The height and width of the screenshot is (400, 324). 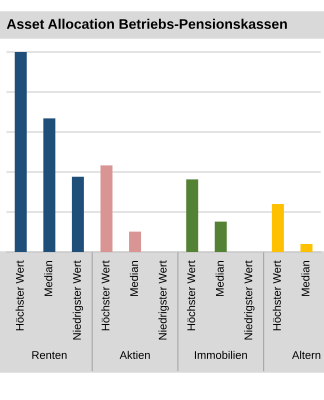 I want to click on chart-title: Asset Allocation Betriebs-Pensionskassen, so click(x=146, y=23).